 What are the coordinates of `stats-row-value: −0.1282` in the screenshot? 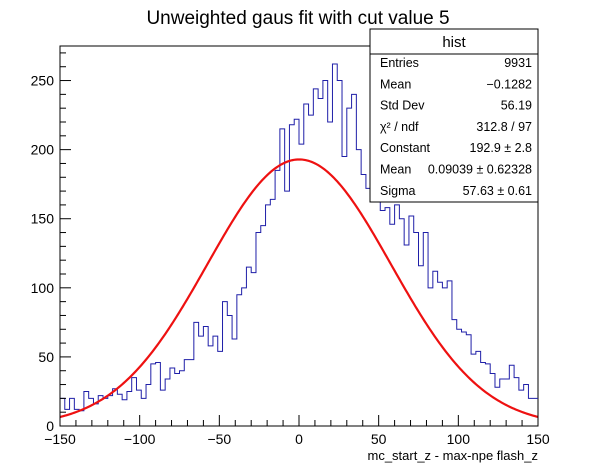 It's located at (509, 84).